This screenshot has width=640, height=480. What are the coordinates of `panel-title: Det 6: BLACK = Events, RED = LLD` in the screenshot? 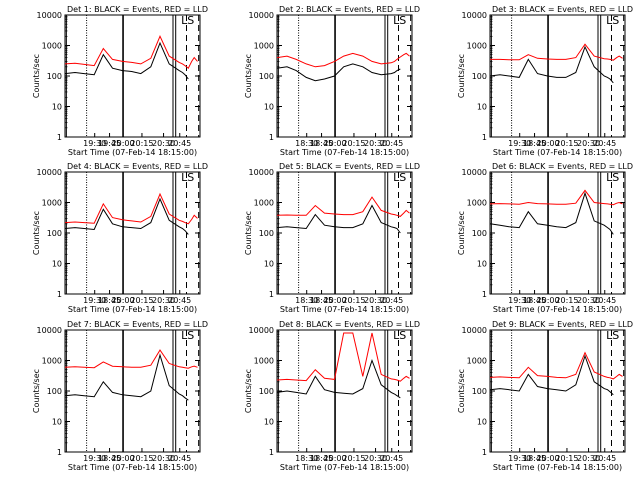 It's located at (562, 166).